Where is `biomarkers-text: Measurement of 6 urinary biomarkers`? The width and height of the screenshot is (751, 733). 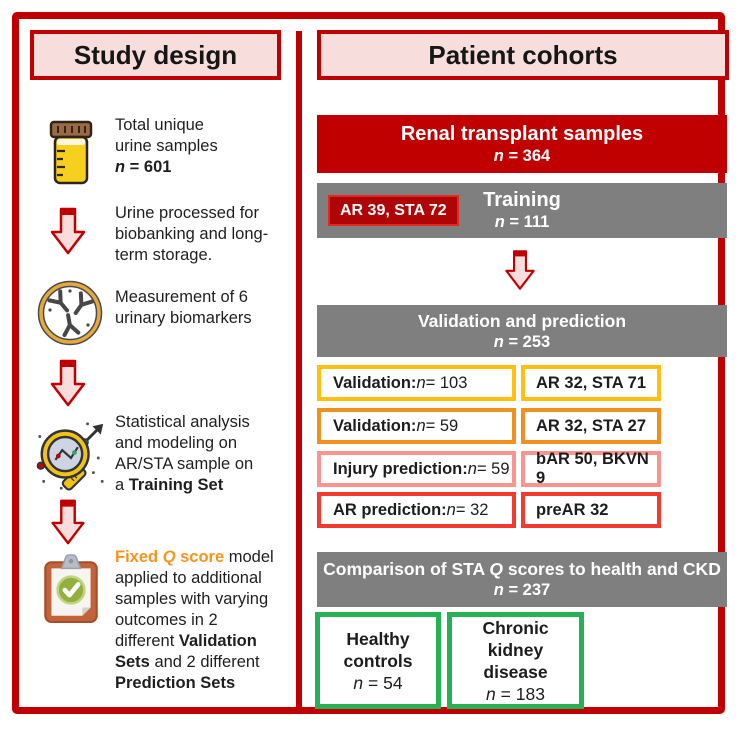
biomarkers-text: Measurement of 6 urinary biomarkers is located at coordinates (183, 307).